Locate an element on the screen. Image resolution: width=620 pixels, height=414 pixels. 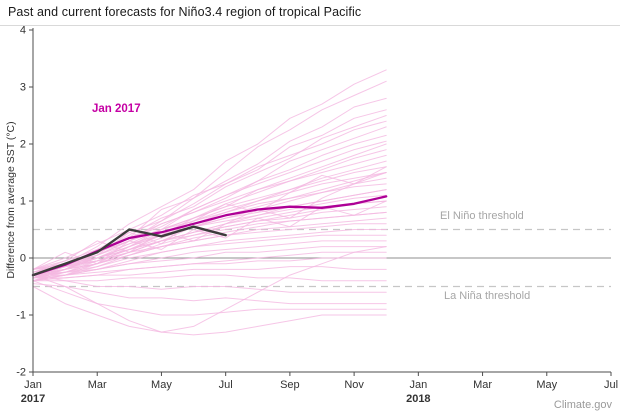
attribution: Climate.gov is located at coordinates (582, 405).